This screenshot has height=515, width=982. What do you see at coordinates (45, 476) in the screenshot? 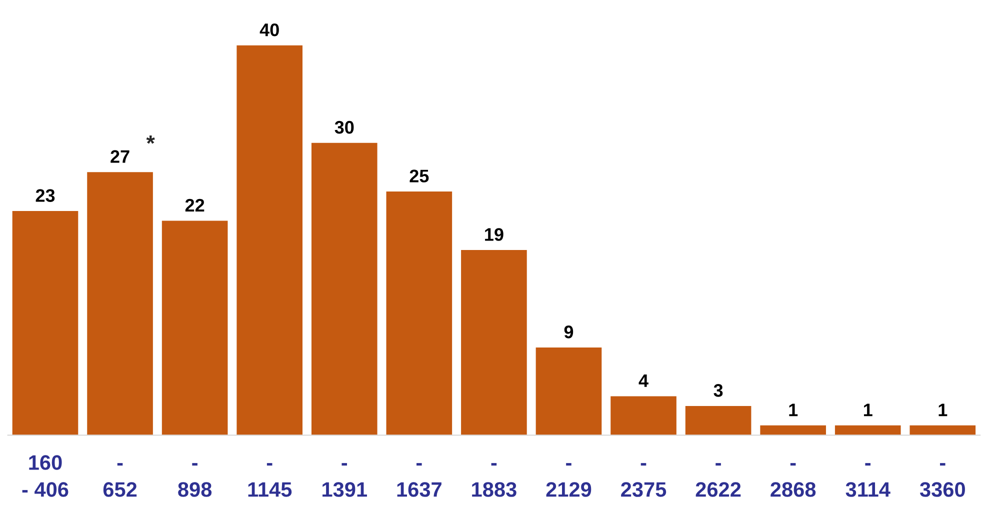
I see `x-tick-label: 160 - 406` at bounding box center [45, 476].